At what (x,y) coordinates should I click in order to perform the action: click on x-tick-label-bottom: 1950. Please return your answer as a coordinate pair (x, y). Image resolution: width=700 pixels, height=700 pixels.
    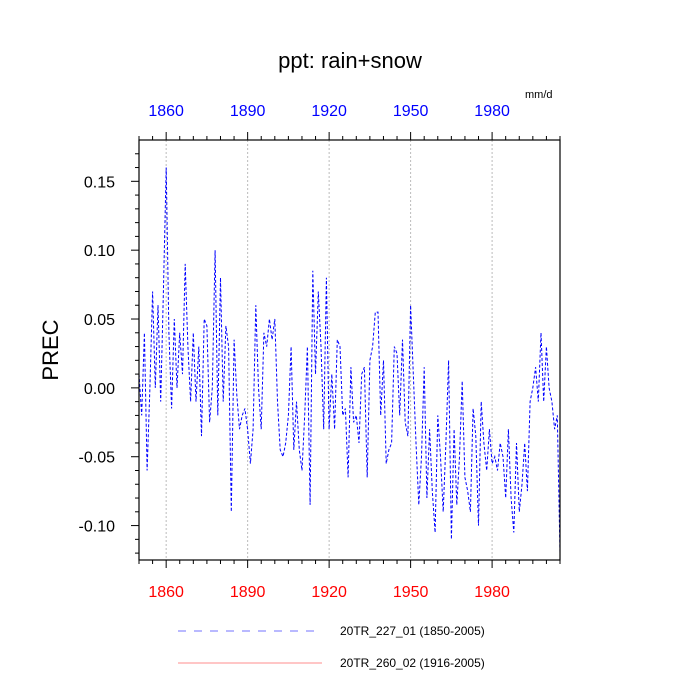
    Looking at the image, I should click on (411, 592).